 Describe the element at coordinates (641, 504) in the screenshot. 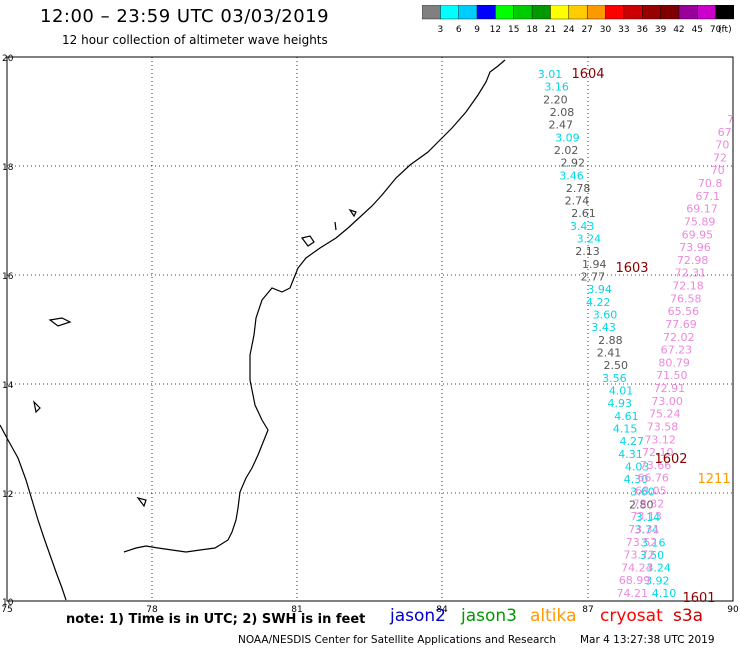

I see `swh-value: 2.80` at that location.